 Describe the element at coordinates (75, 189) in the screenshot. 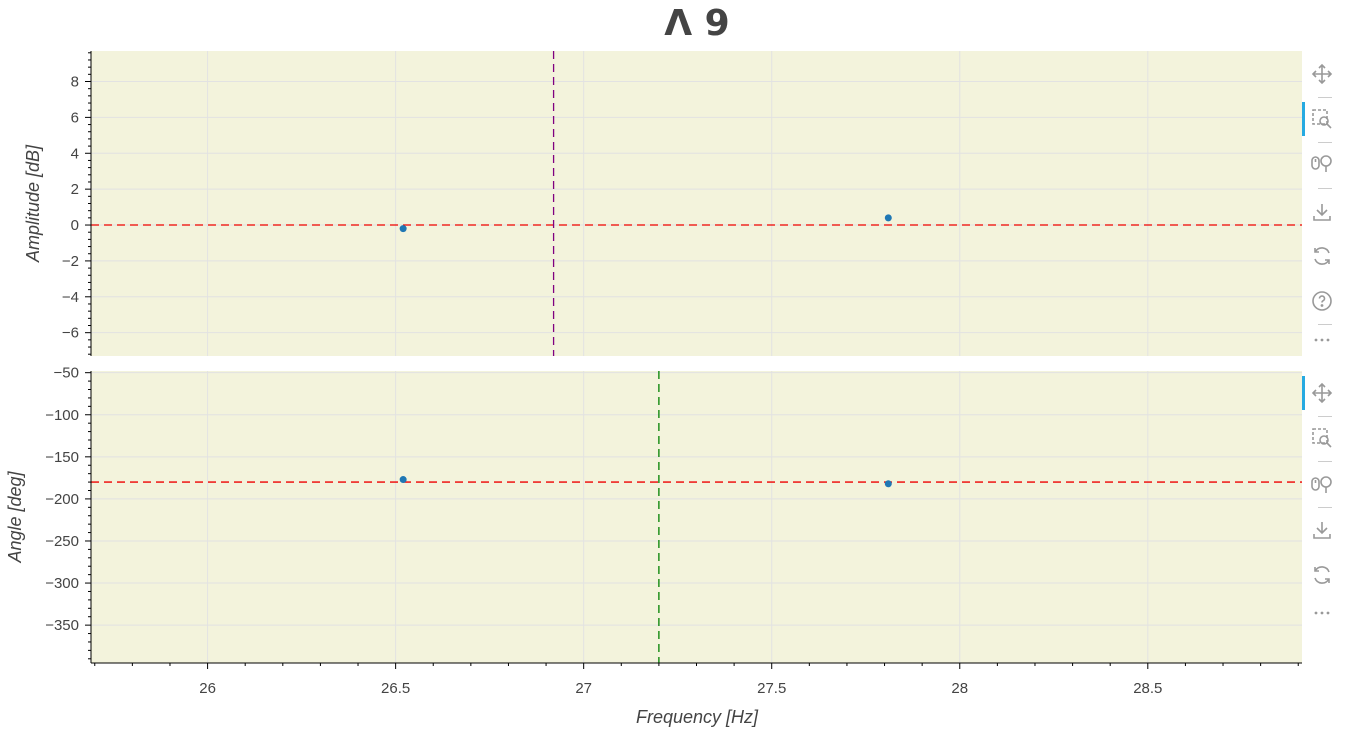

I see `y-tick-label: 2` at that location.